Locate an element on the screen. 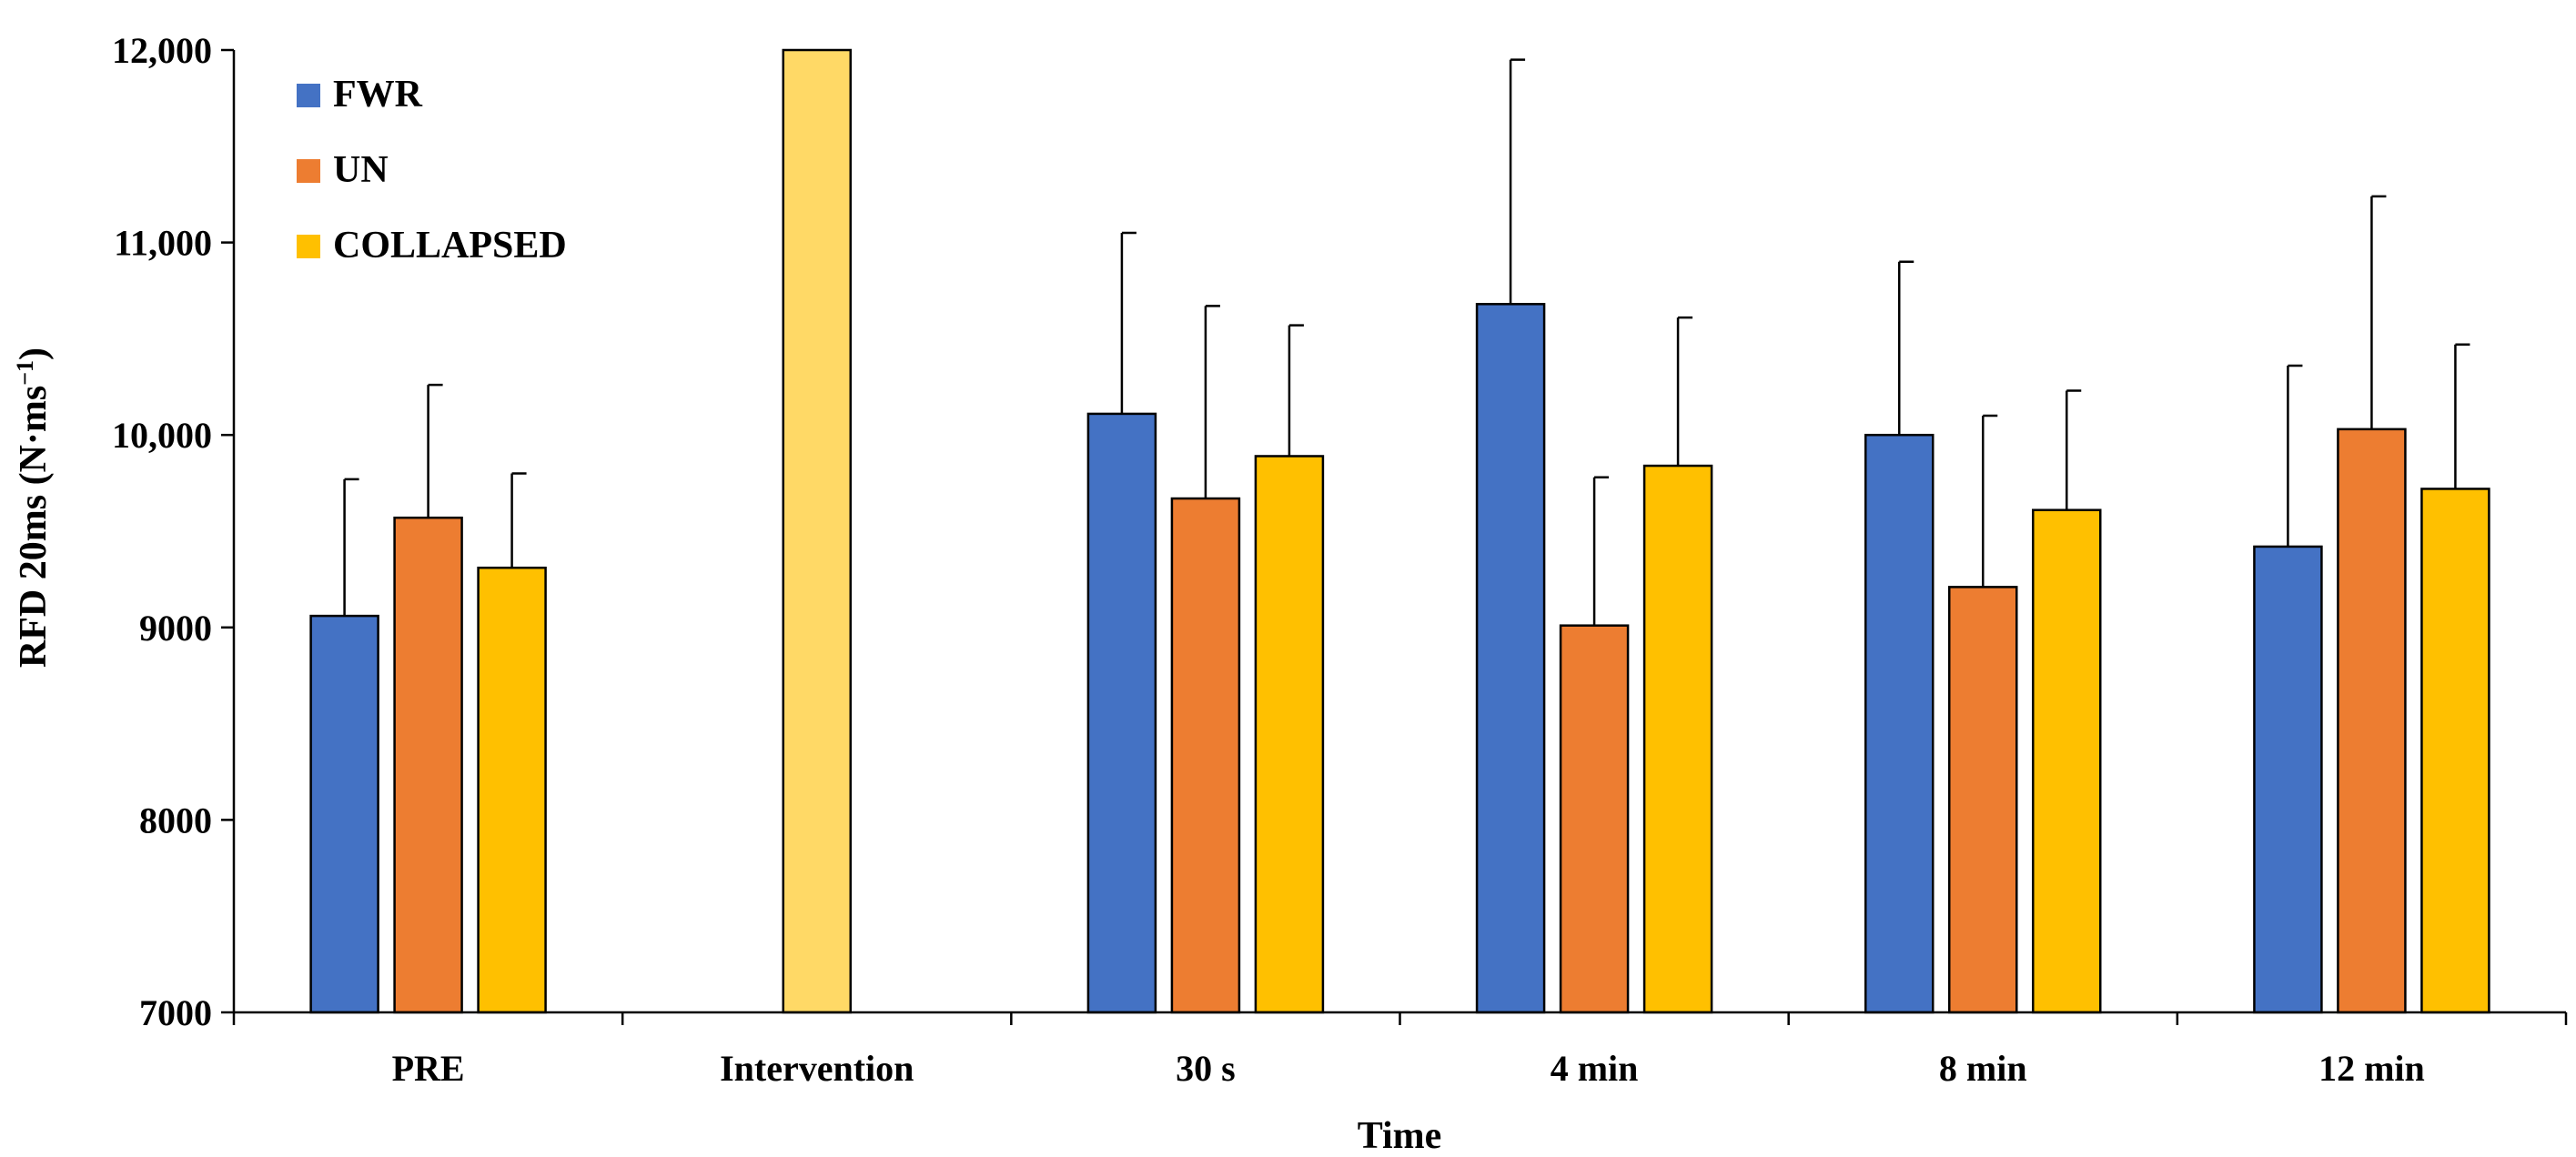 Image resolution: width=2576 pixels, height=1157 pixels. x-axis-title: Time is located at coordinates (1400, 1136).